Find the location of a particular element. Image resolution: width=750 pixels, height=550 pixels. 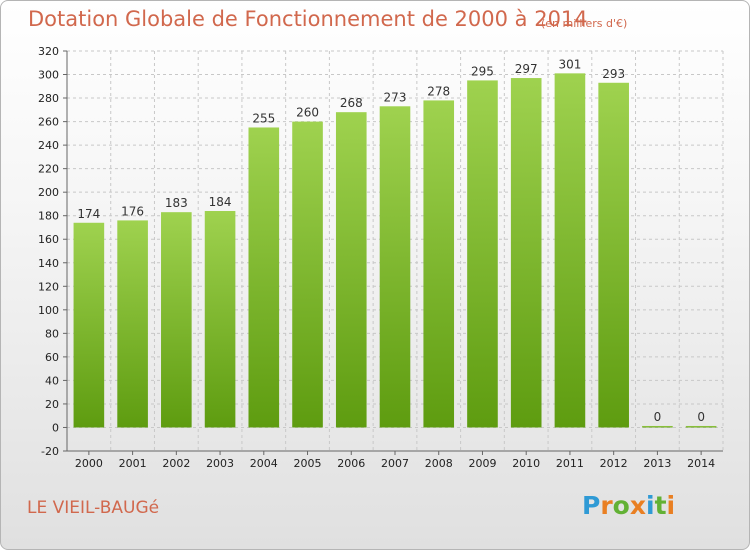

x-tick-label: 2009 is located at coordinates (482, 463).